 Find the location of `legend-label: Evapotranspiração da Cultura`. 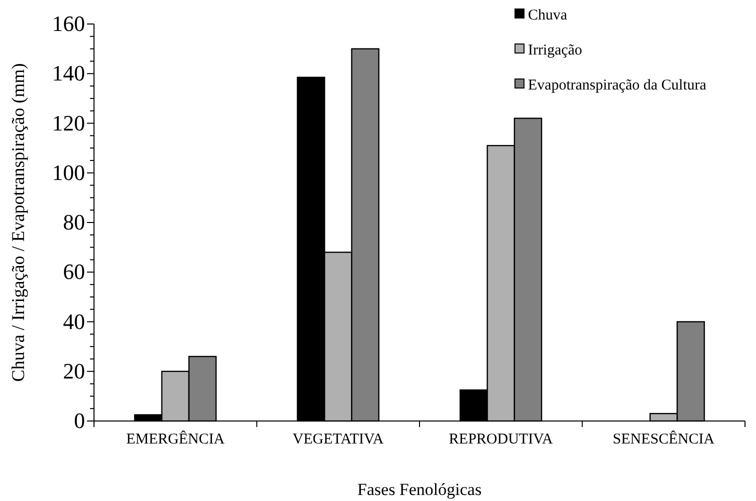

legend-label: Evapotranspiração da Cultura is located at coordinates (617, 86).